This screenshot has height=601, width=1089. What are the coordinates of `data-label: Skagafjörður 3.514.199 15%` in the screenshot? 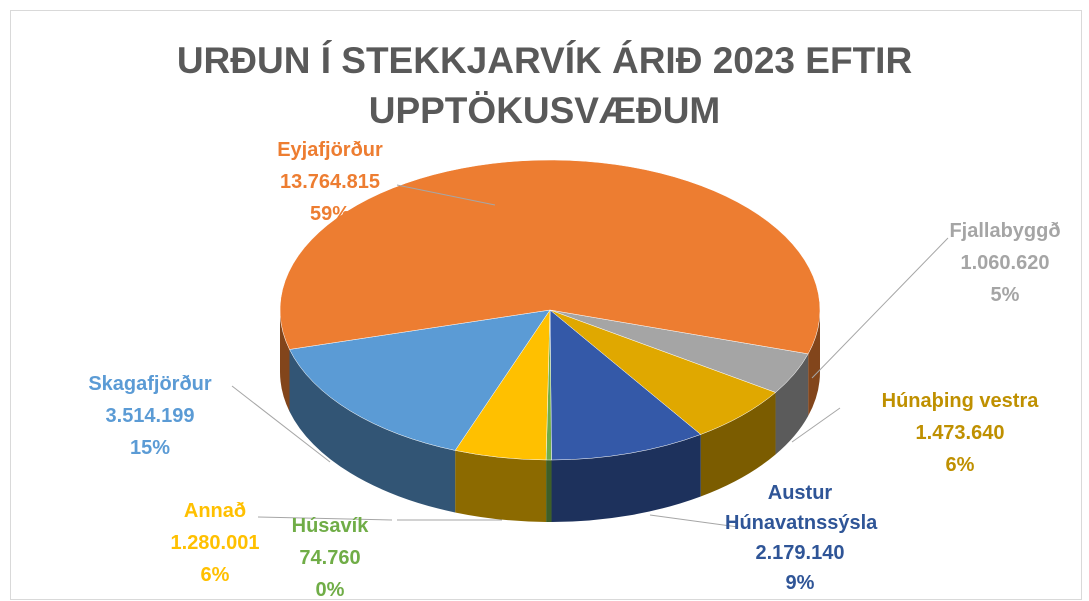 It's located at (149, 416).